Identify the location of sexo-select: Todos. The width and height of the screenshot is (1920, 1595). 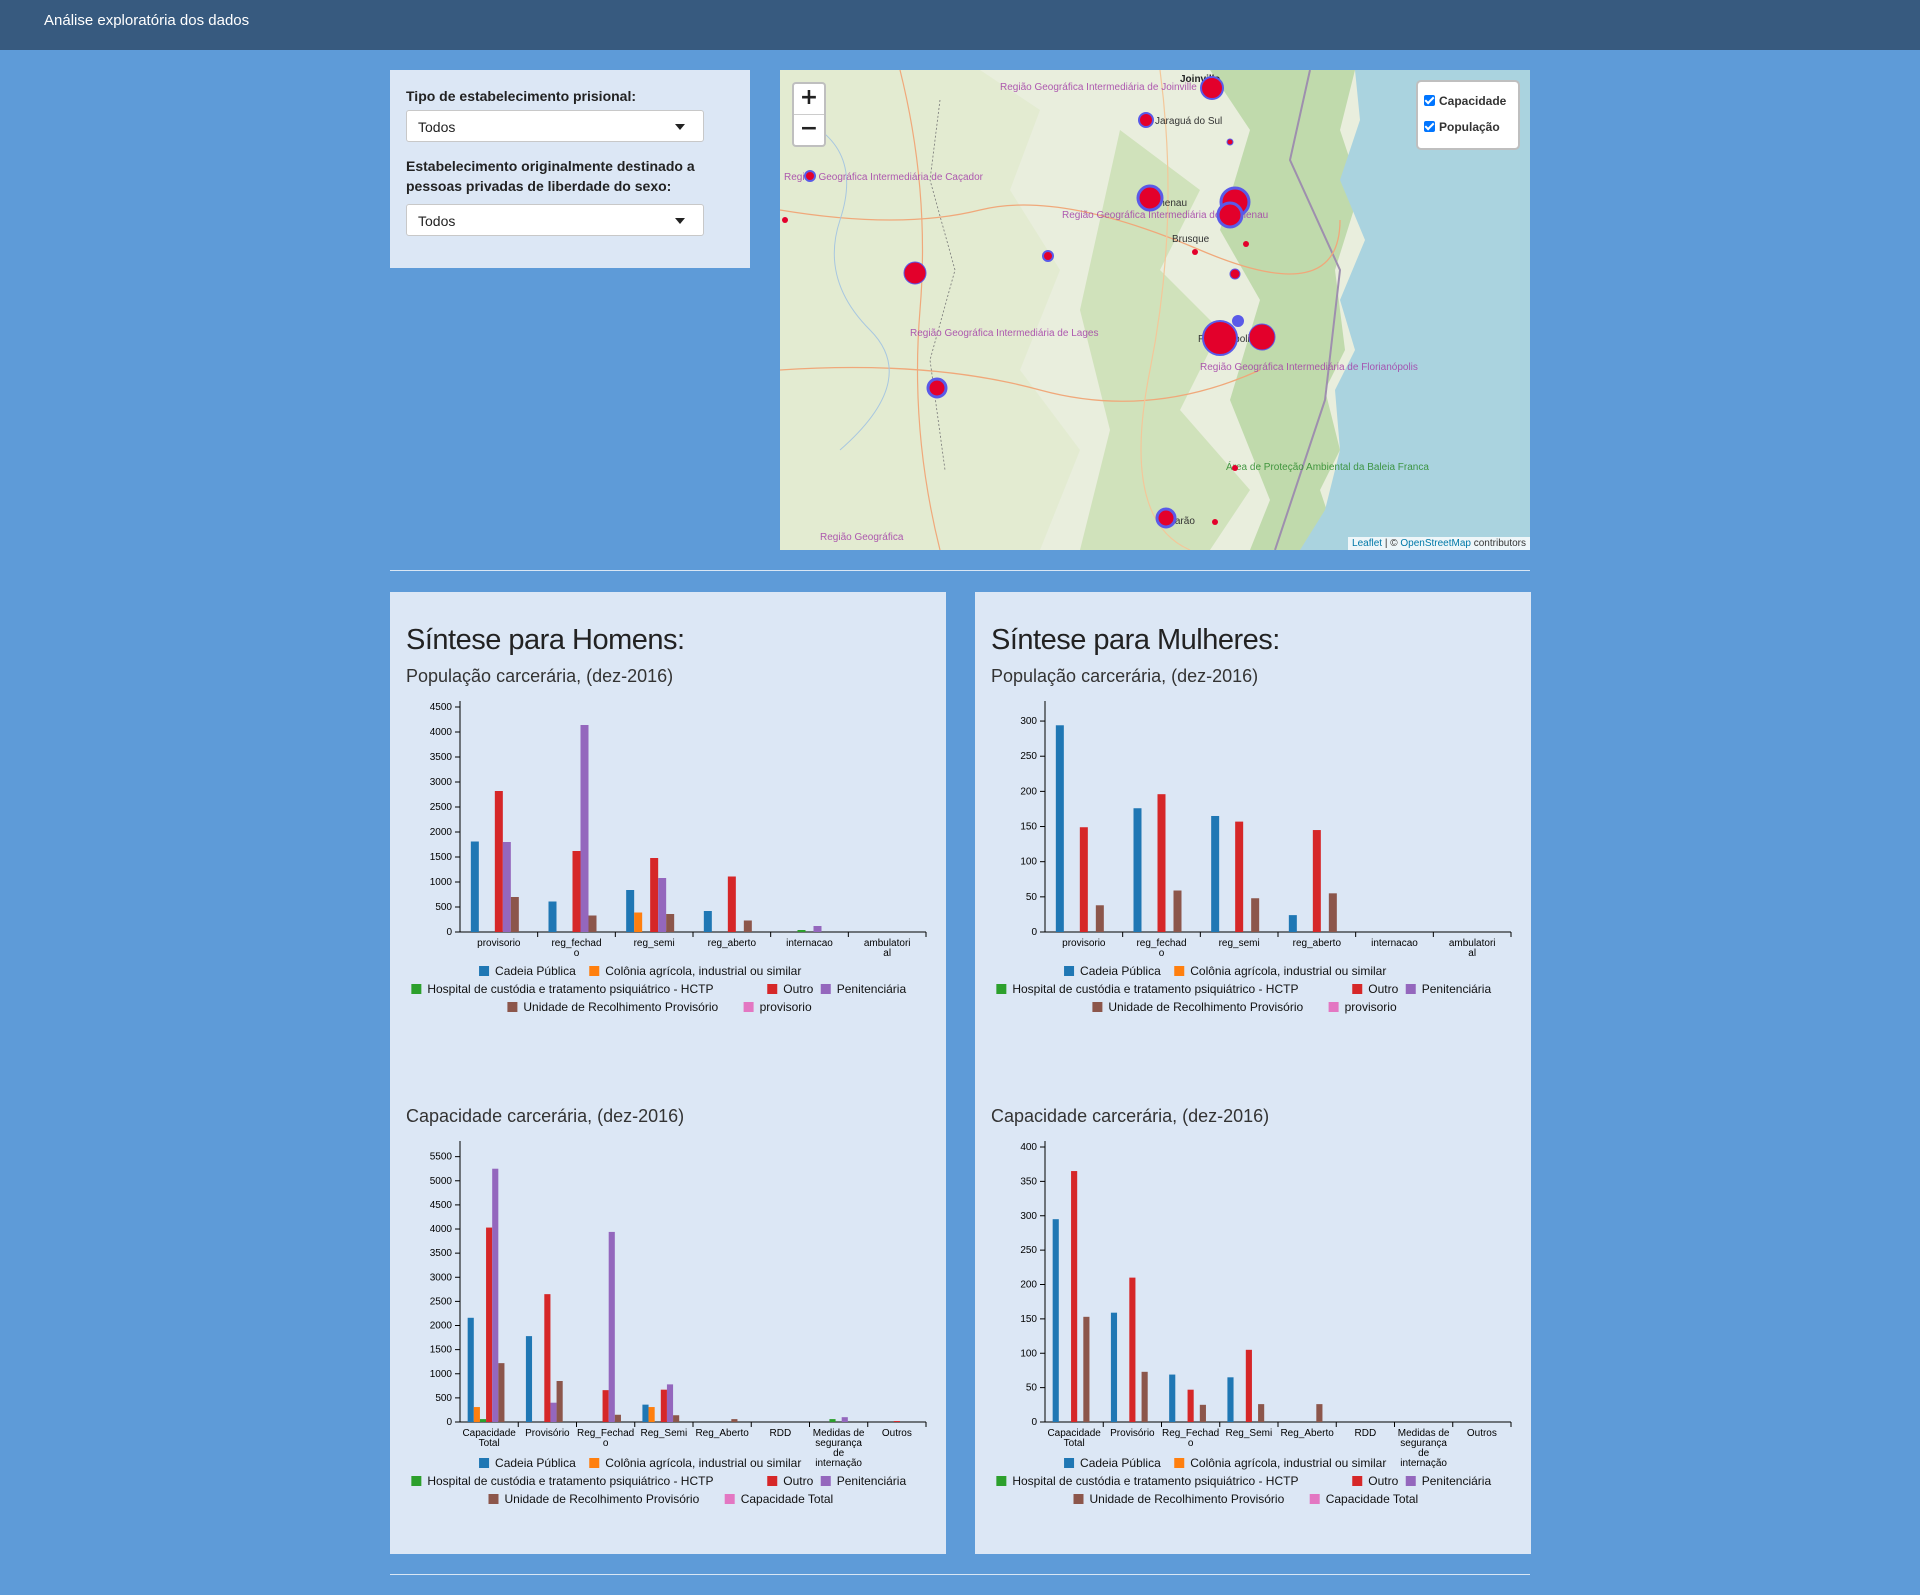
(555, 220).